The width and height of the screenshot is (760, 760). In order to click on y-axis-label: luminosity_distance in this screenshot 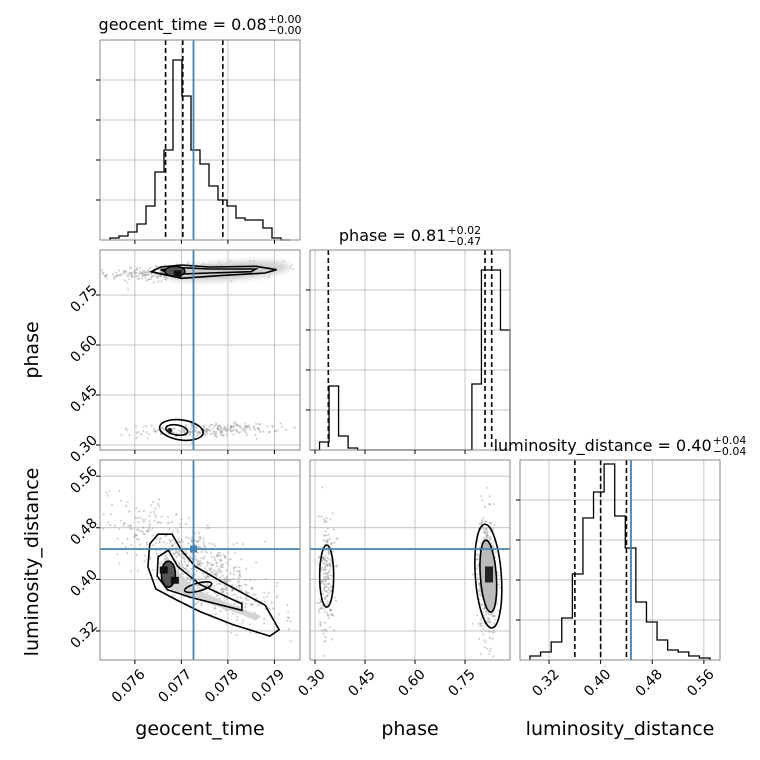, I will do `click(32, 562)`.